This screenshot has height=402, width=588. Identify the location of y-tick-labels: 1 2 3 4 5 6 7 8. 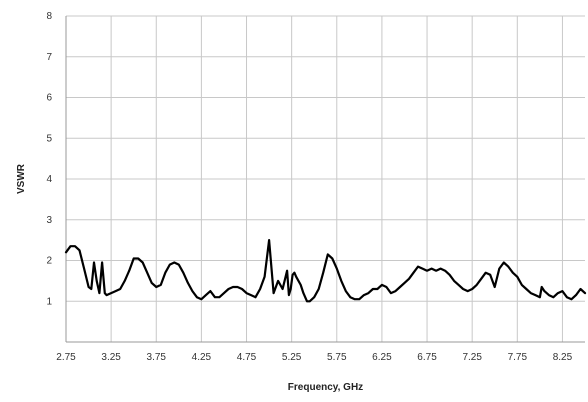
(49, 159).